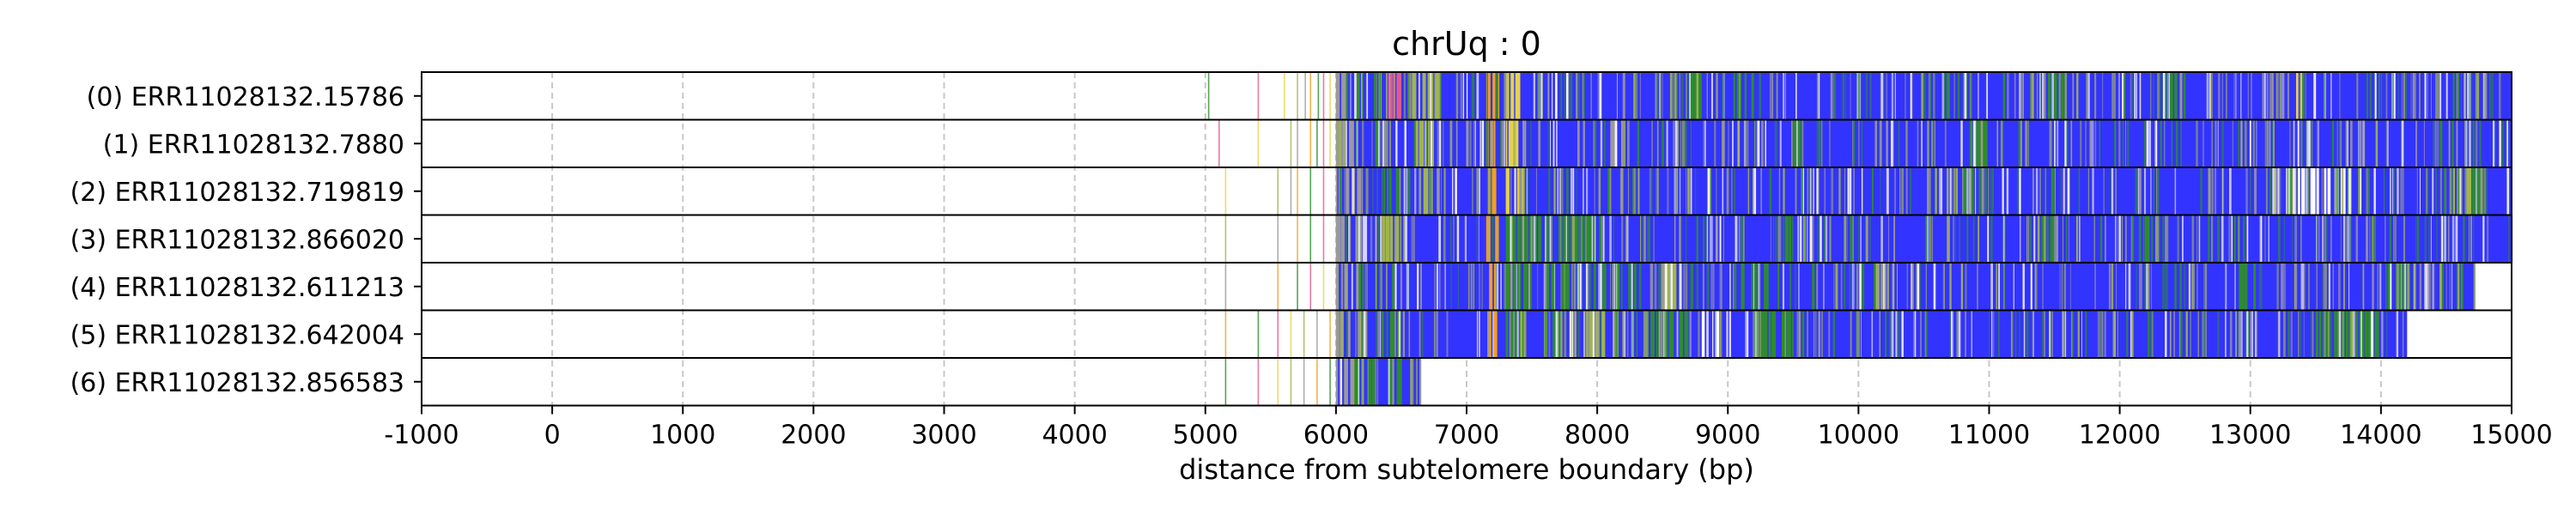  I want to click on y-tick-label: (5) ERR11028132.642004, so click(237, 335).